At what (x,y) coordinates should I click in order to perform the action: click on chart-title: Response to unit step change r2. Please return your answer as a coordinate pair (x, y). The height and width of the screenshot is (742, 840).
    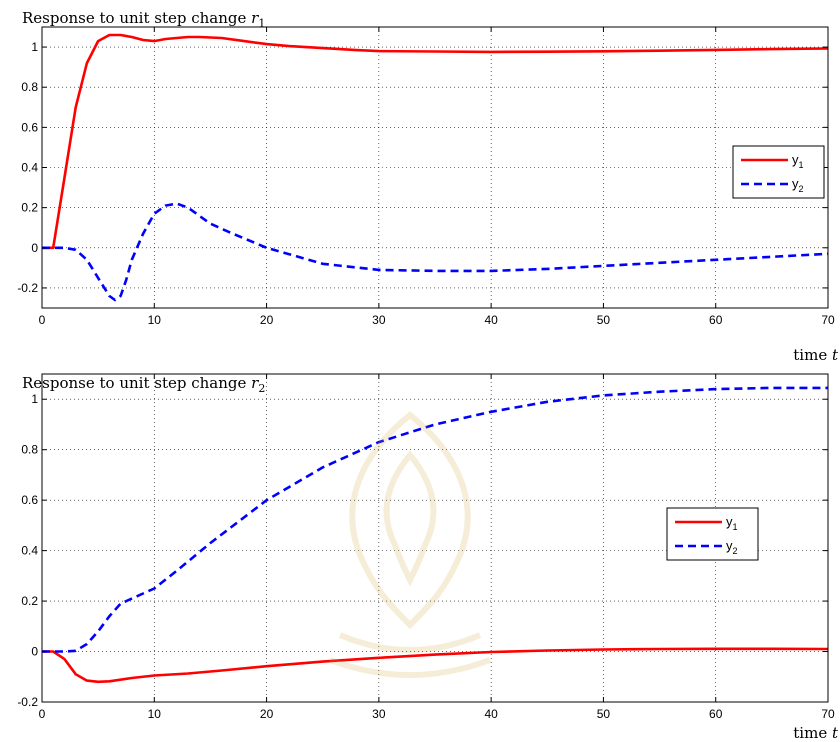
    Looking at the image, I should click on (143, 384).